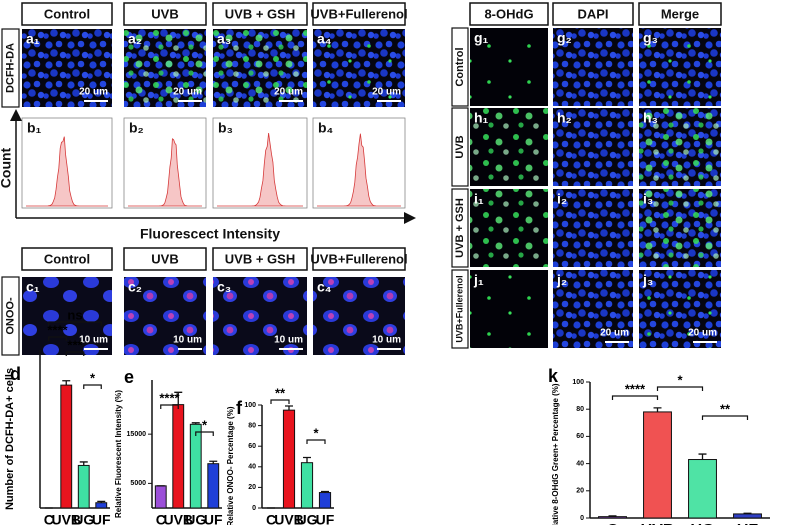  I want to click on y-tick-label: 5000, so click(138, 483).